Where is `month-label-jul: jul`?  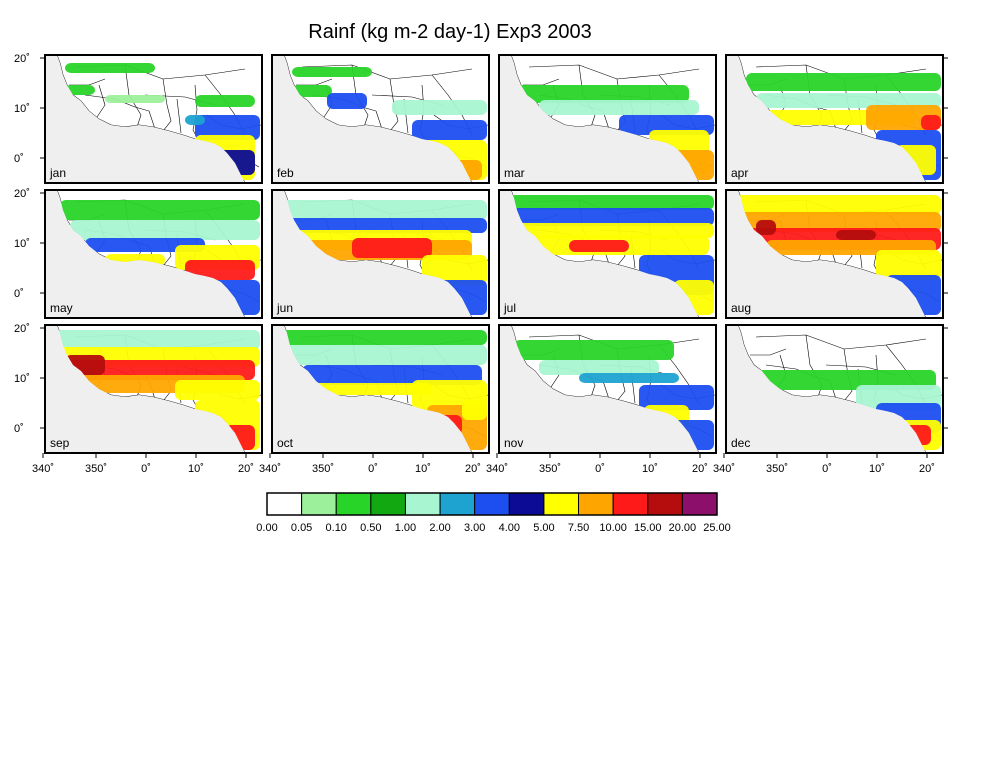
month-label-jul: jul is located at coordinates (509, 308).